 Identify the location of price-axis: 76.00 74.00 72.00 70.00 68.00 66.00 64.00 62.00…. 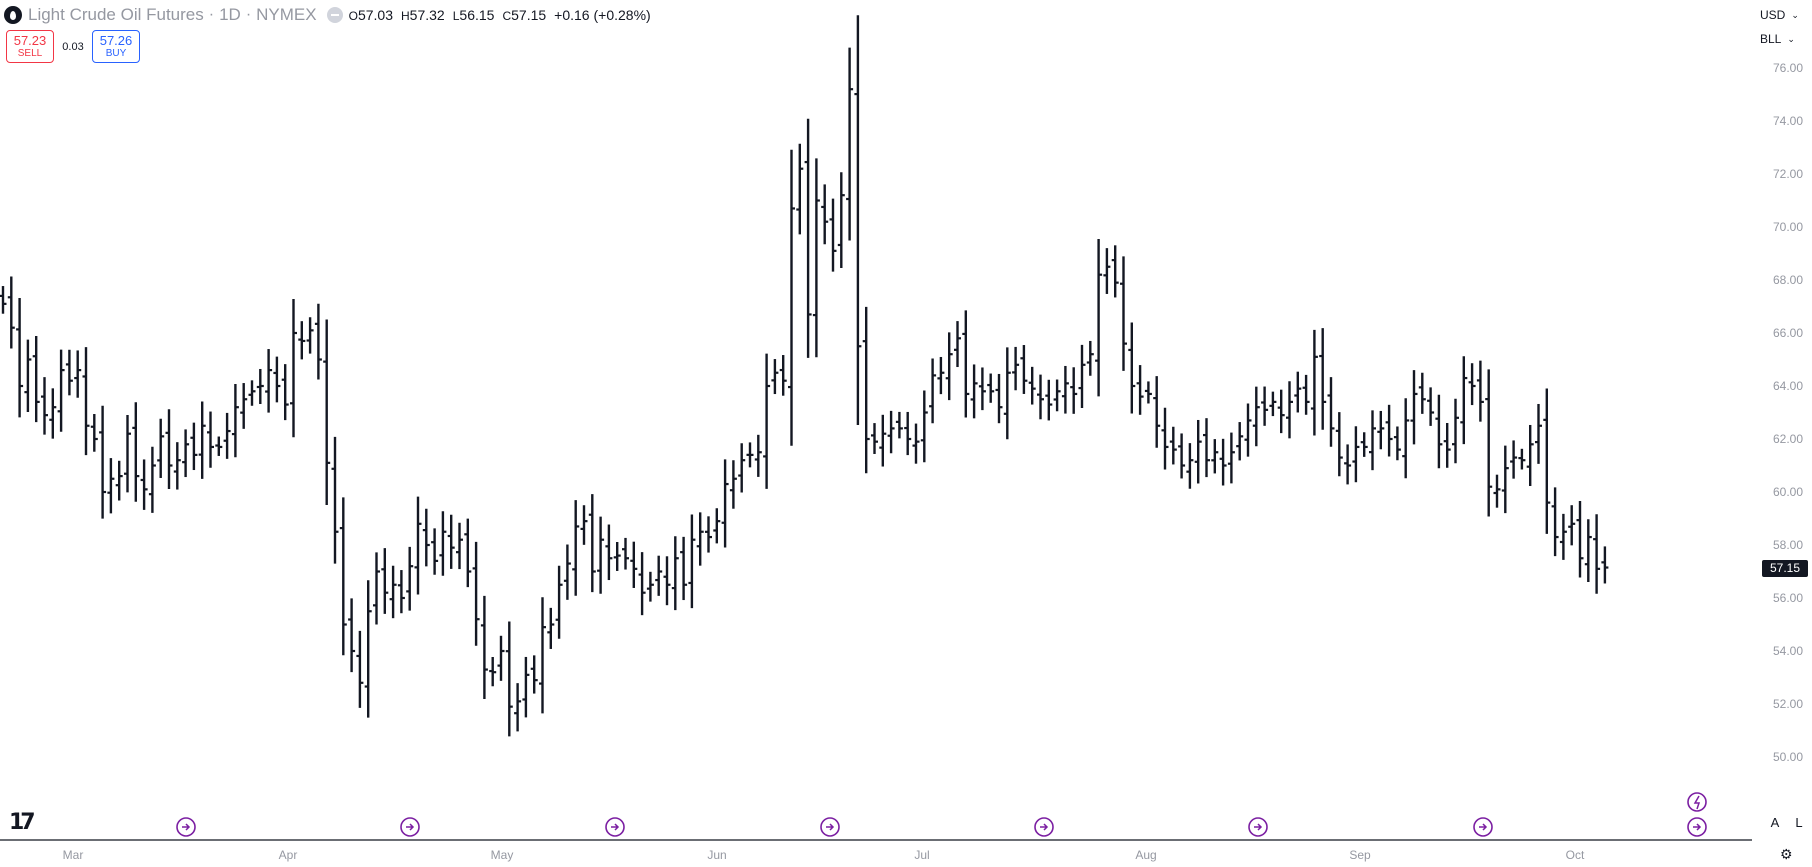
(1788, 412).